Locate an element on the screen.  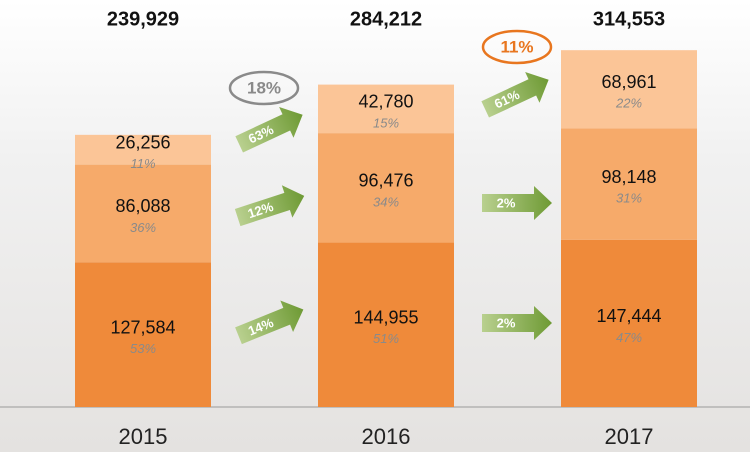
value-label: 147,444 is located at coordinates (628, 316).